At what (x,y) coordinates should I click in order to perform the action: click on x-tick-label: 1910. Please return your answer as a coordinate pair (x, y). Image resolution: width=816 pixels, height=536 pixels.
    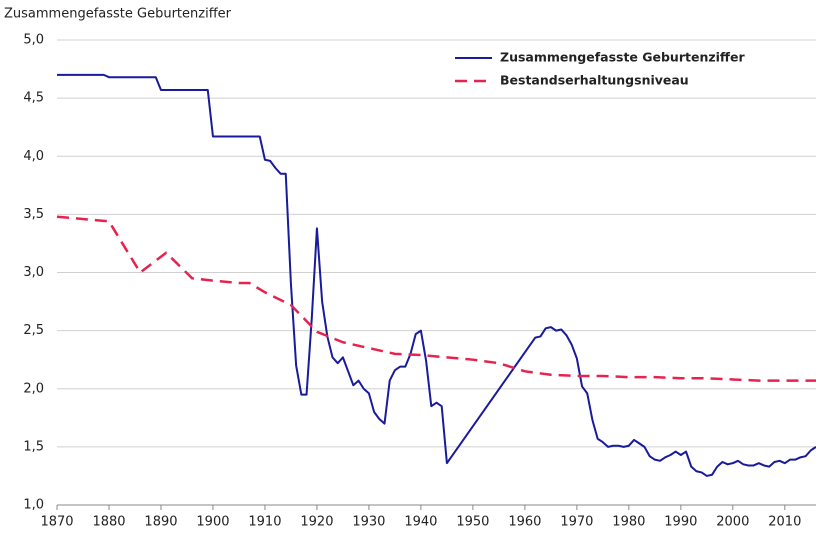
    Looking at the image, I should click on (264, 522).